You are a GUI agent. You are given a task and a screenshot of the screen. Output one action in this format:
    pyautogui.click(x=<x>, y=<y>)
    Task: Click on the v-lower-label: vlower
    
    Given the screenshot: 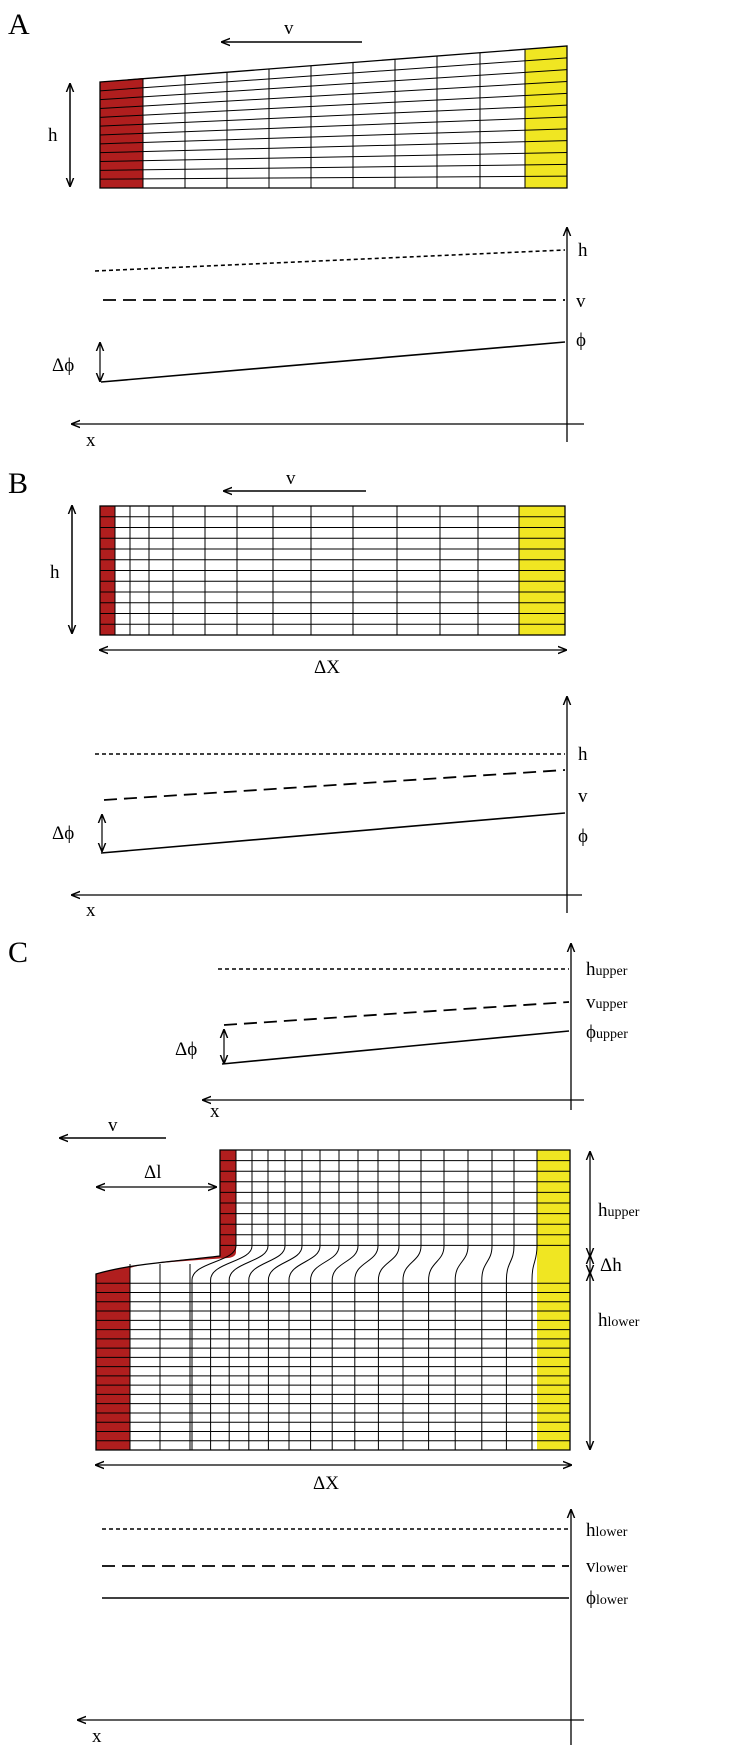 What is the action you would take?
    pyautogui.click(x=607, y=1566)
    